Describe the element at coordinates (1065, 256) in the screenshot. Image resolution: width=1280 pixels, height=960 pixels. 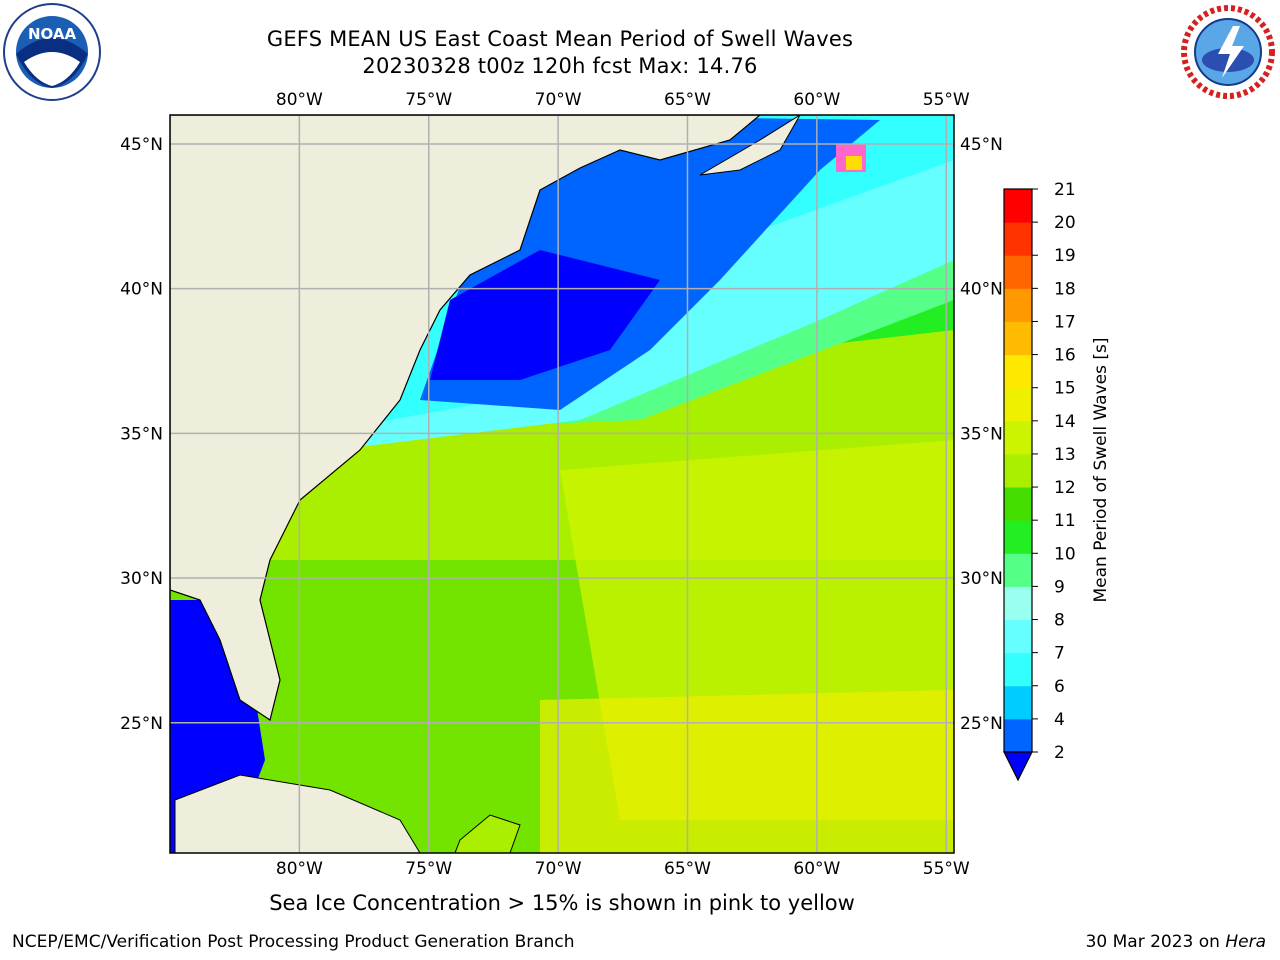
I see `colorbar-tick-label: 19` at that location.